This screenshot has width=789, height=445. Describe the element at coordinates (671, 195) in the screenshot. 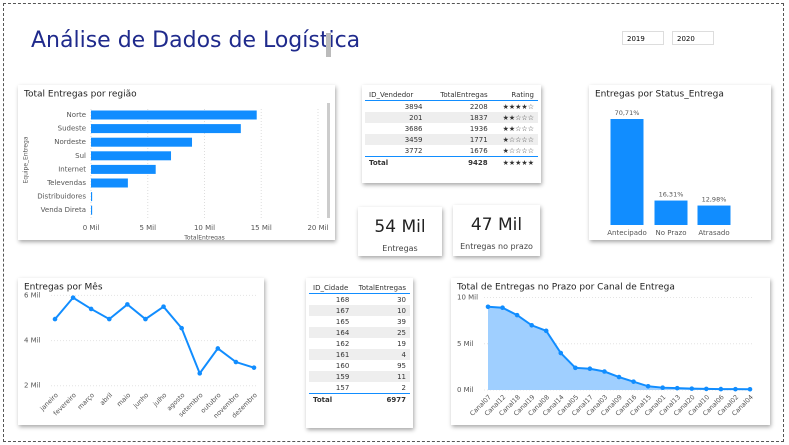

I see `value-label: 16,31%` at that location.